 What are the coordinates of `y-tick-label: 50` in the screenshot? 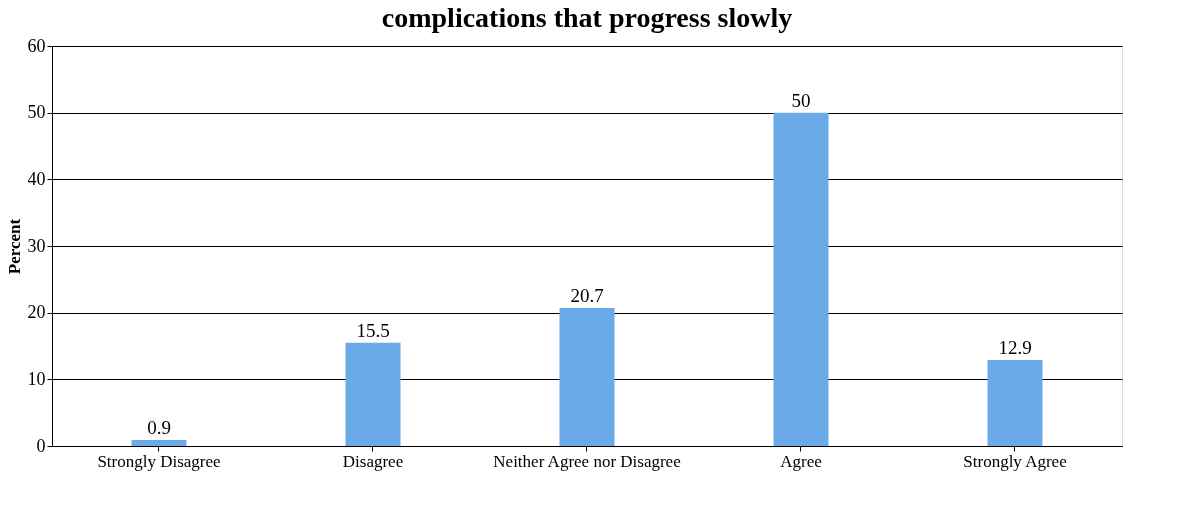 It's located at (36, 112).